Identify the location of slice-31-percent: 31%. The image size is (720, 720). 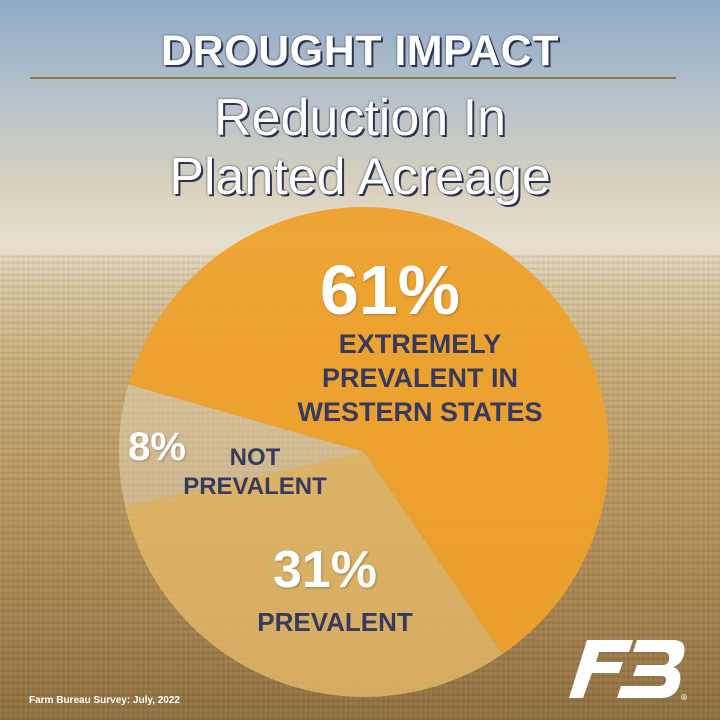
(325, 570).